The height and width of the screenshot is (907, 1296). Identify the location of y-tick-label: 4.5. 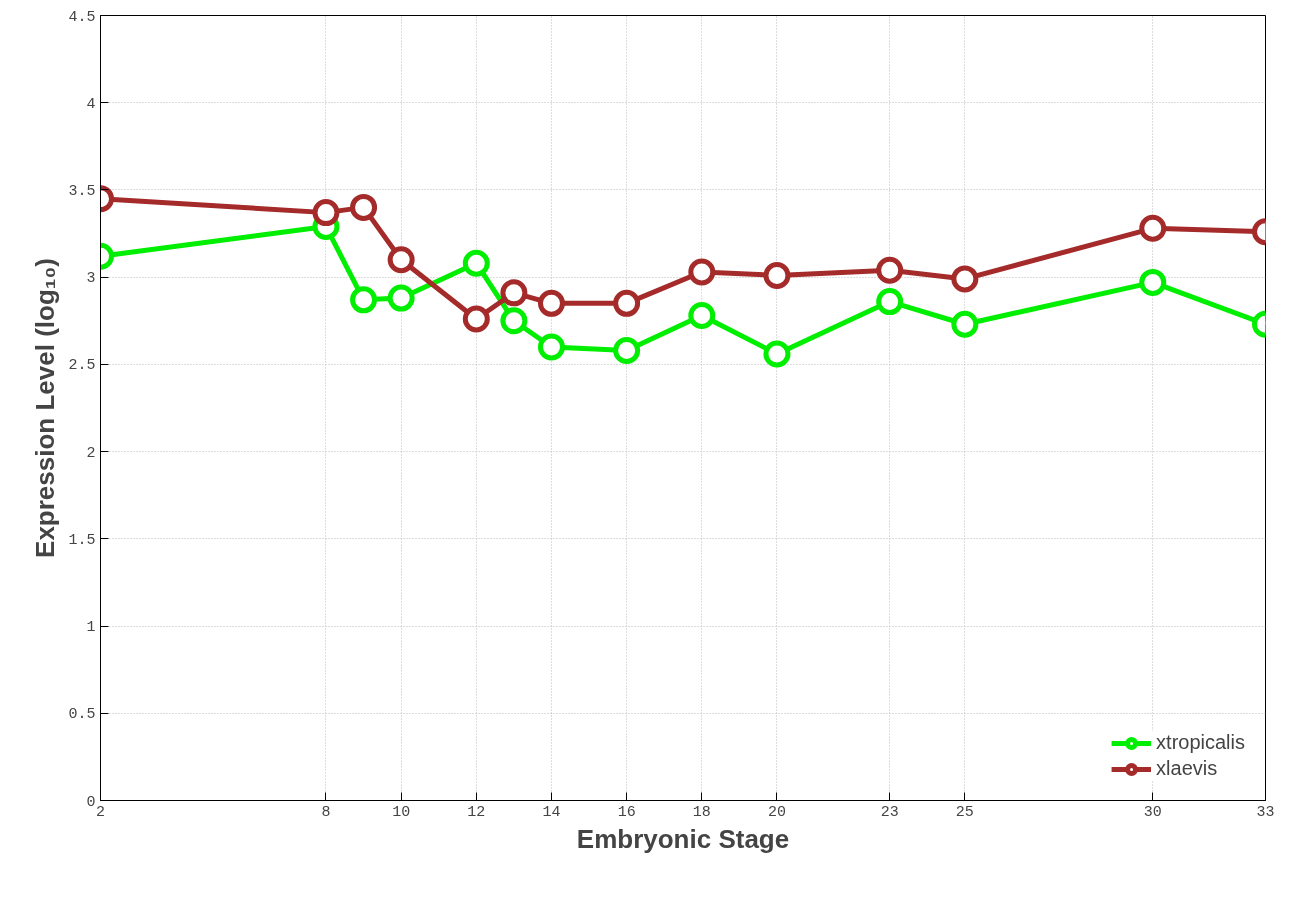
(82, 17).